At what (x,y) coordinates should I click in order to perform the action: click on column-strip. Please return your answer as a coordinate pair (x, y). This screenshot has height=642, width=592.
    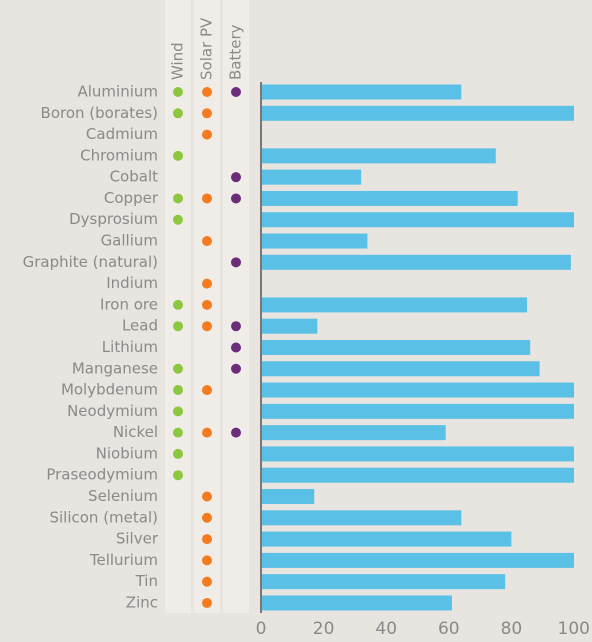
    Looking at the image, I should click on (236, 306).